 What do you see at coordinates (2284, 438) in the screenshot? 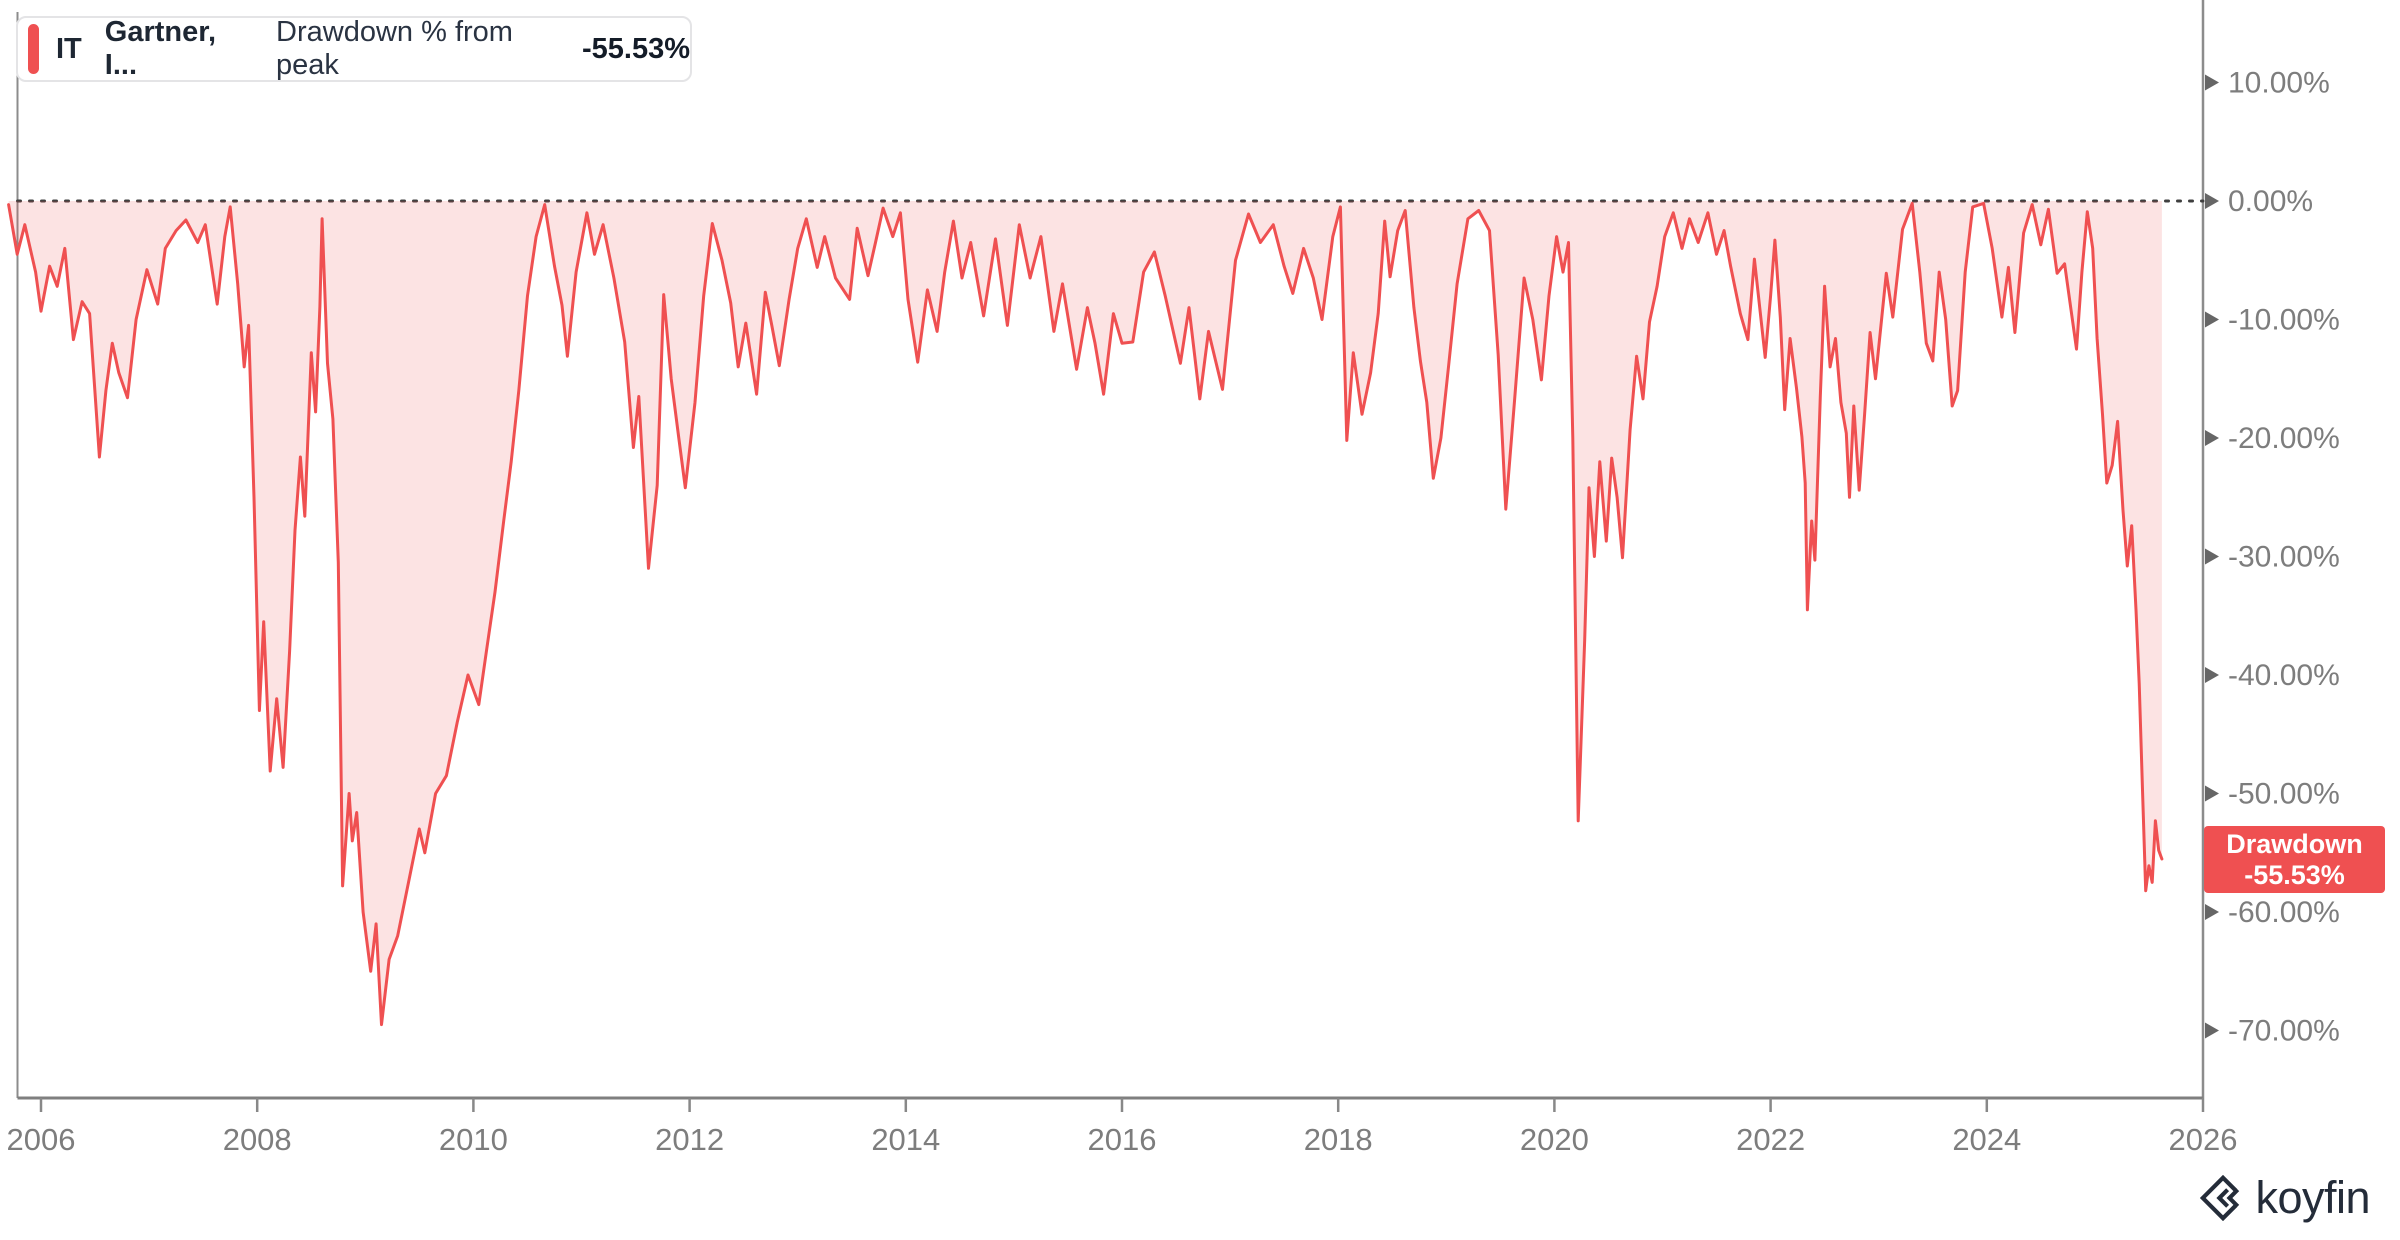
I see `y-tick-label: -20.00%` at bounding box center [2284, 438].